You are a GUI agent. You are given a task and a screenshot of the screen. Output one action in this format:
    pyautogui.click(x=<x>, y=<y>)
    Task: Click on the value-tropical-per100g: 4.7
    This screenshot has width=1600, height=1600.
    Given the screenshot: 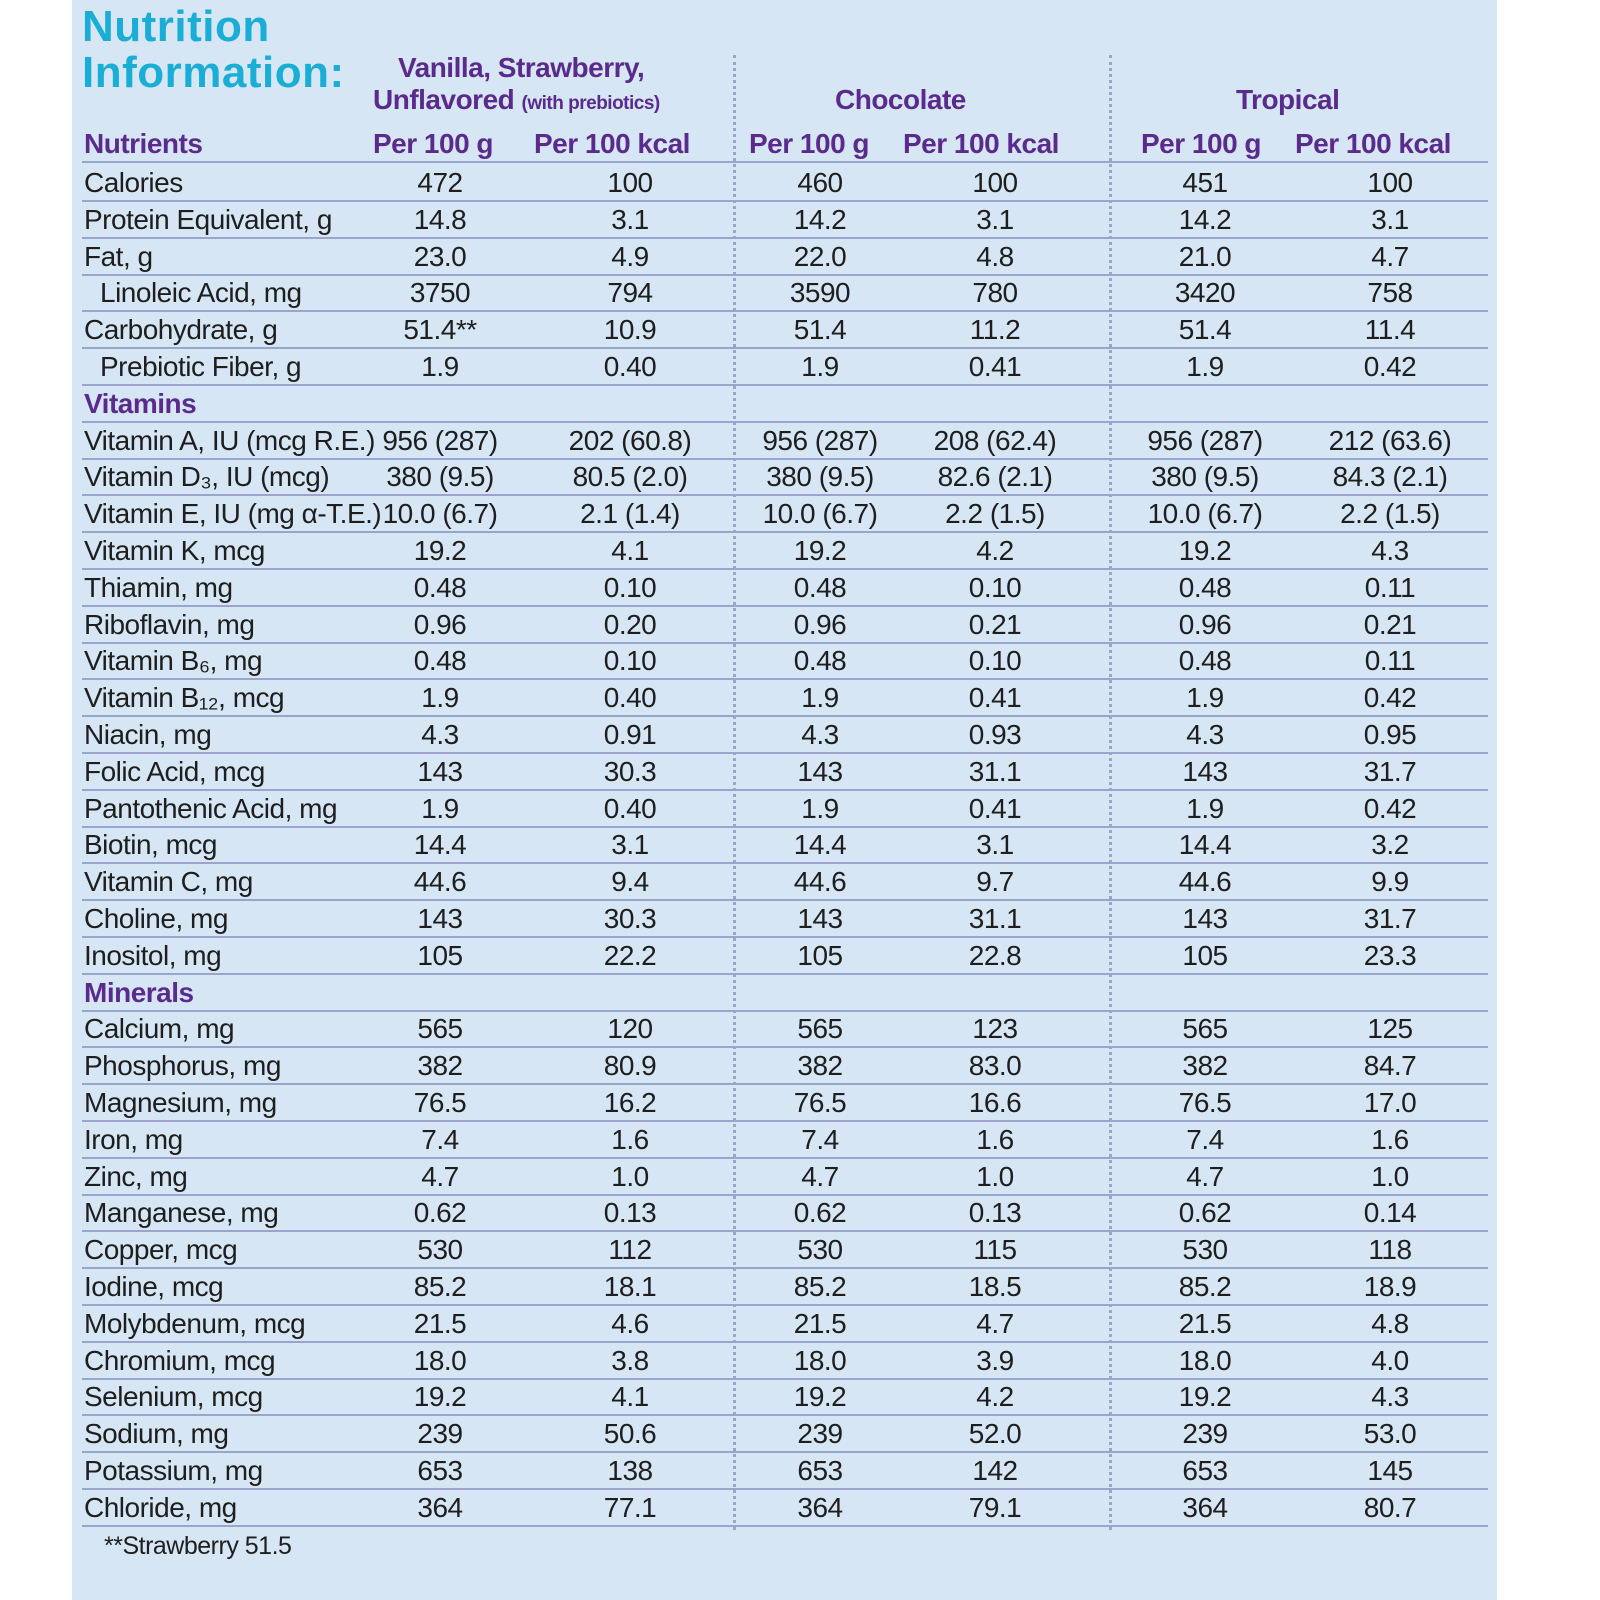 What is the action you would take?
    pyautogui.click(x=1205, y=1176)
    